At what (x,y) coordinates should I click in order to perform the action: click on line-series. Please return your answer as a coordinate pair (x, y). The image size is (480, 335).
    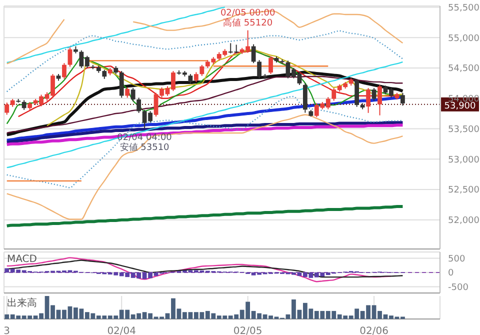
    Looking at the image, I should click on (204, 216).